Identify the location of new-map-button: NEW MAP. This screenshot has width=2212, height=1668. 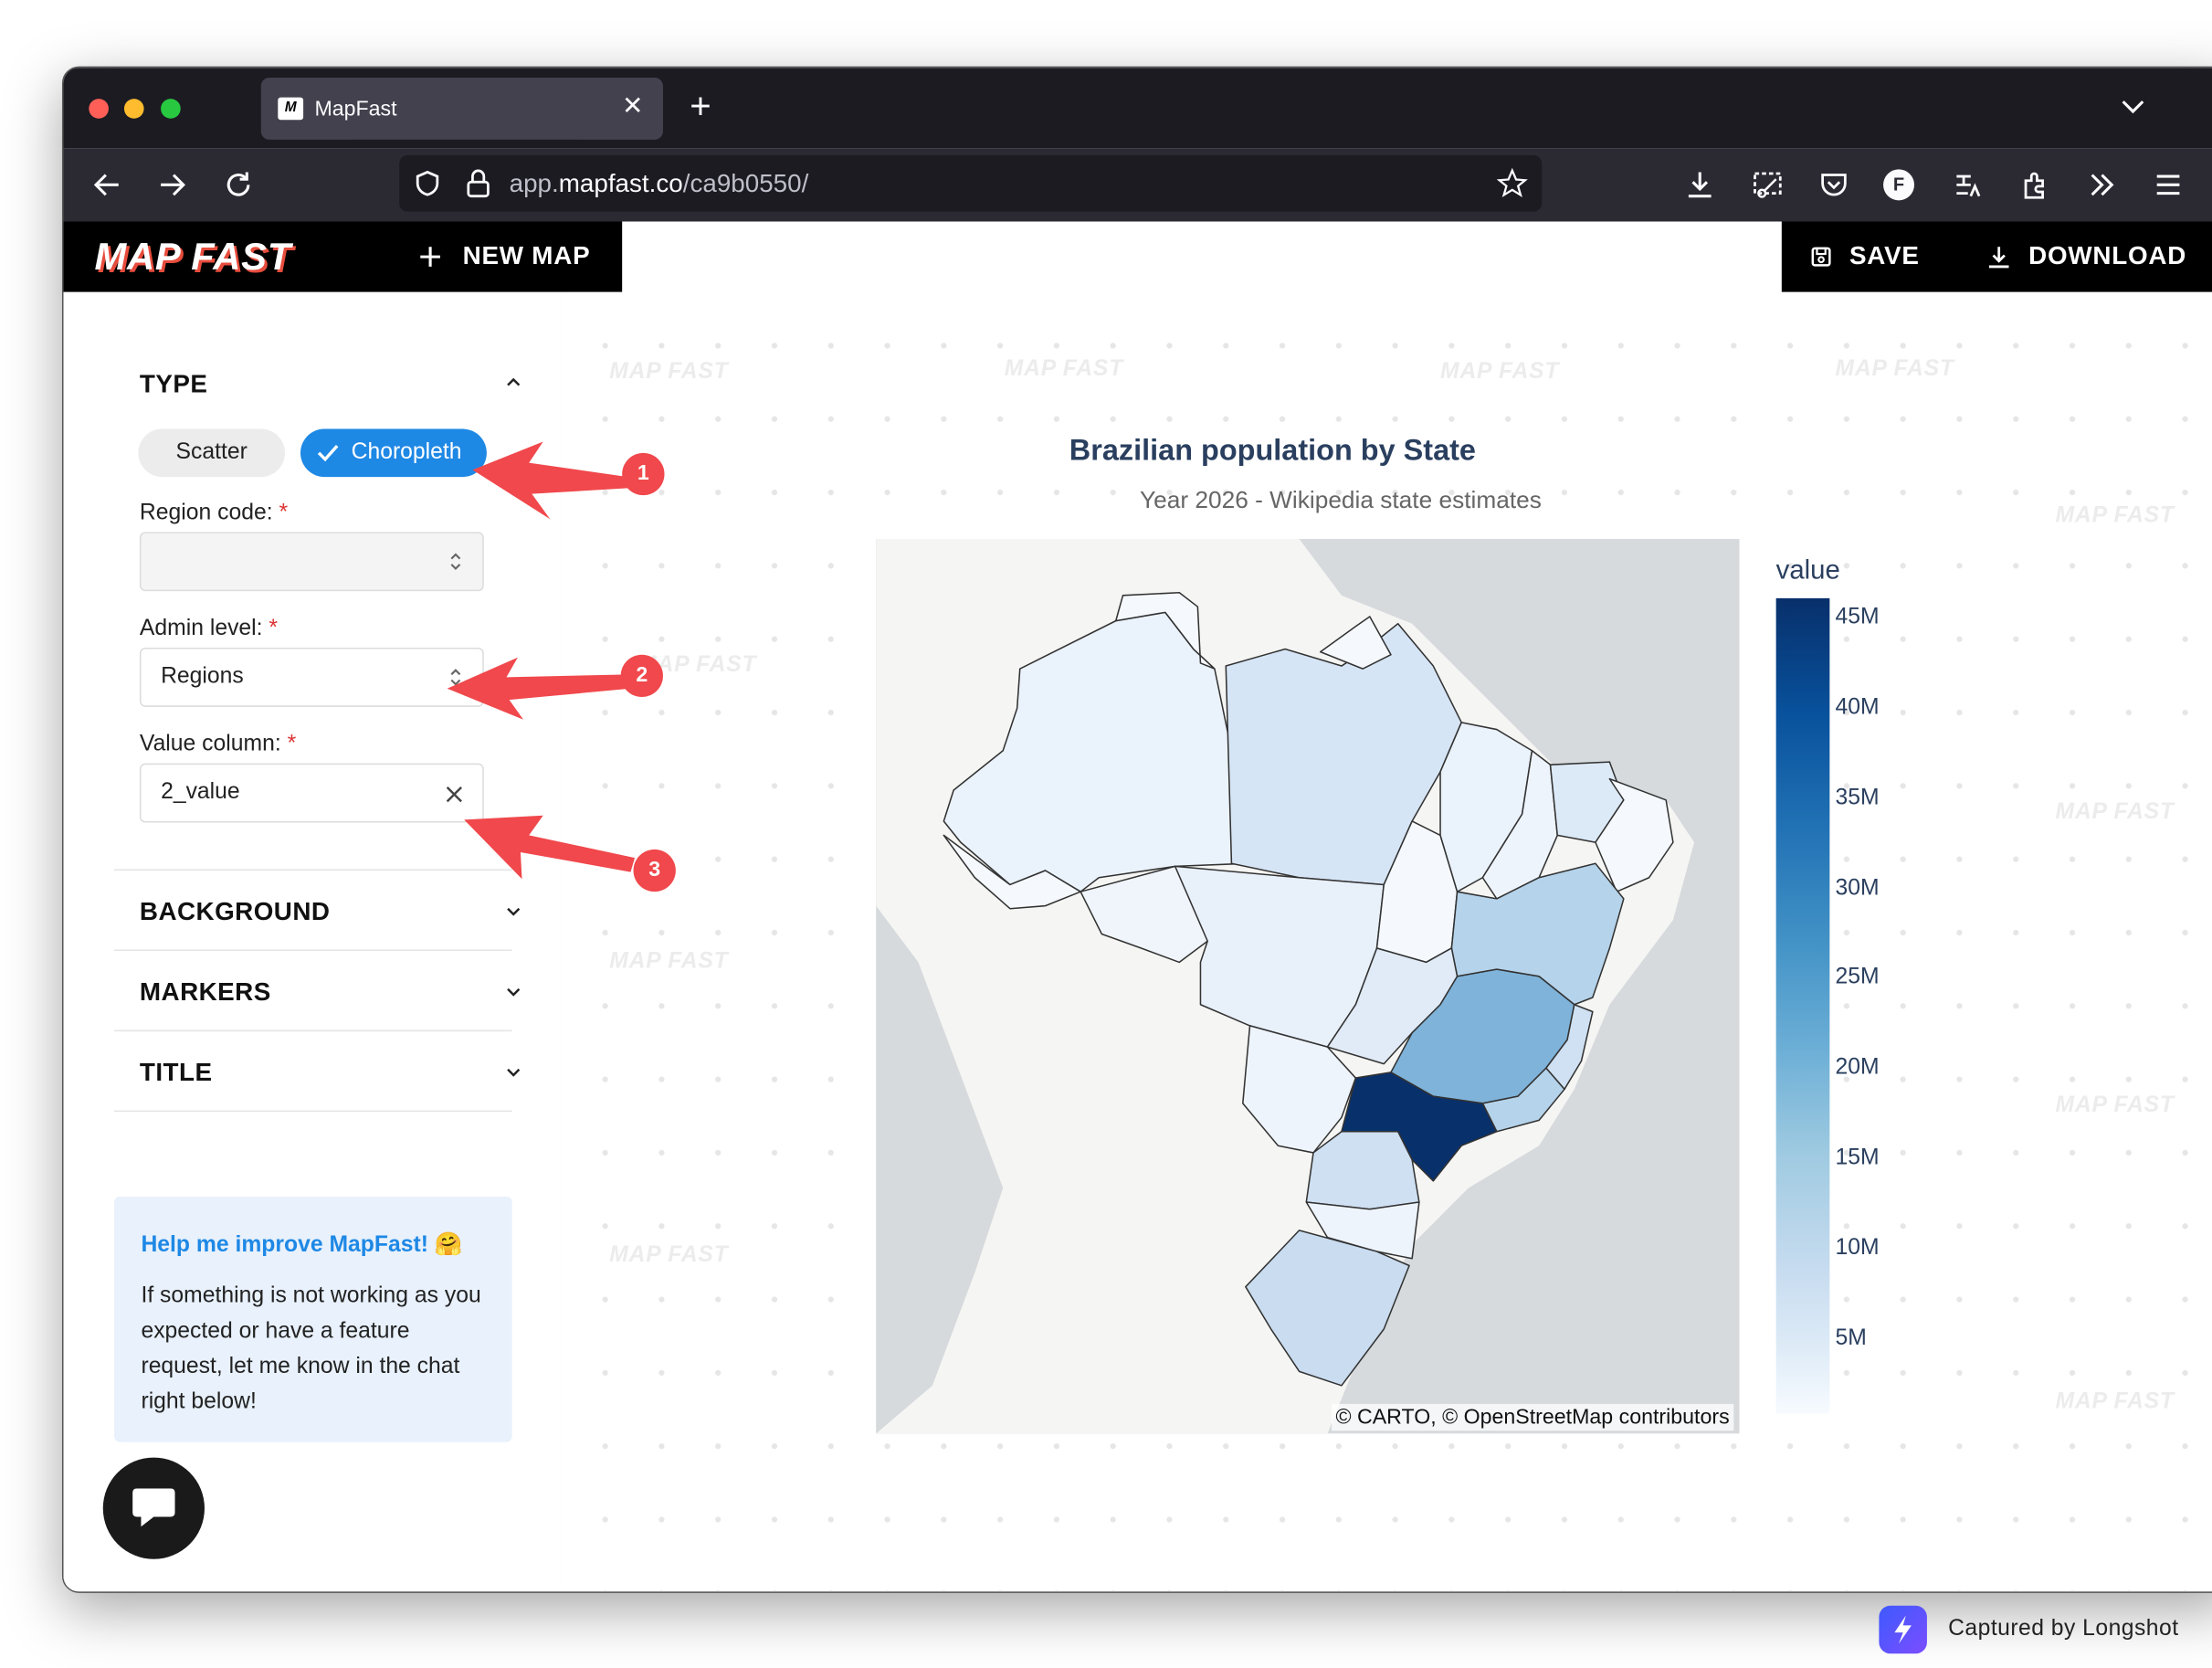
(526, 256).